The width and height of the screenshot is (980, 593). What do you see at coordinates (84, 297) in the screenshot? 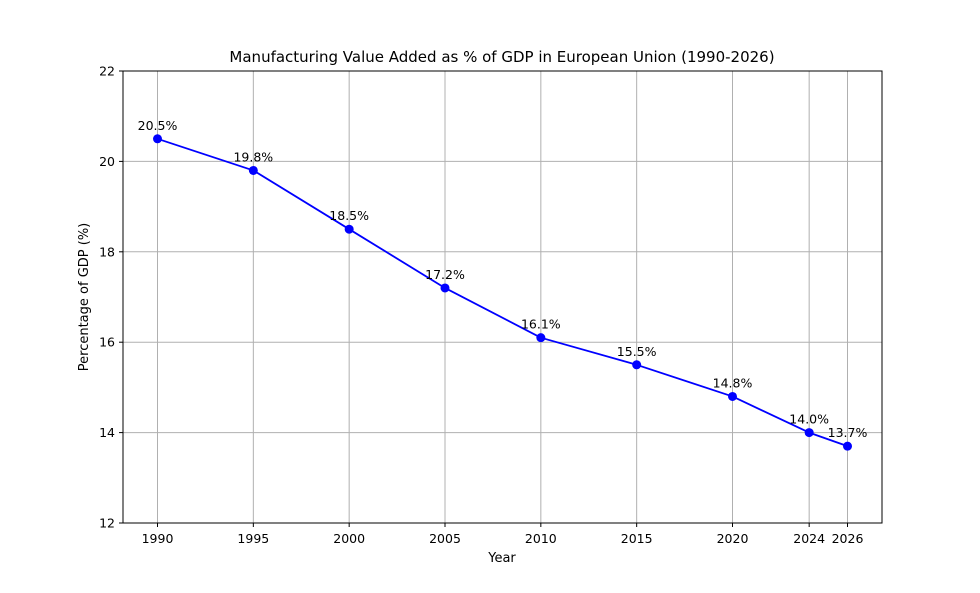
I see `y-axis-label: Percentage of GDP (%)` at bounding box center [84, 297].